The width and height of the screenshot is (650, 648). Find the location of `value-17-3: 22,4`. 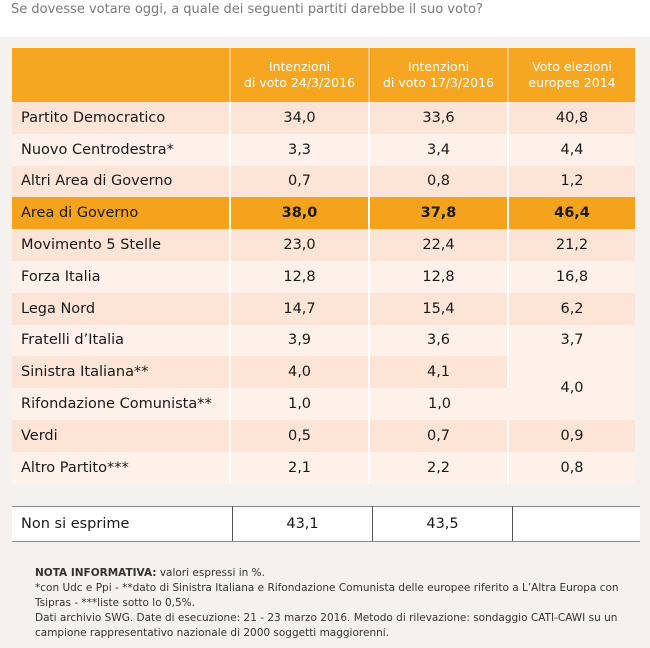

value-17-3: 22,4 is located at coordinates (439, 245).